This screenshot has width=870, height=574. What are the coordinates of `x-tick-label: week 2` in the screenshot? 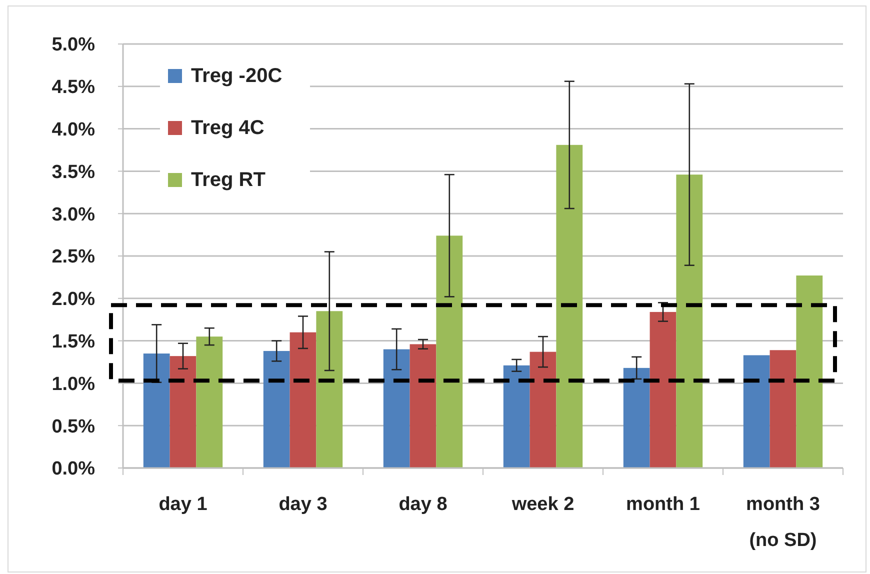 It's located at (542, 504).